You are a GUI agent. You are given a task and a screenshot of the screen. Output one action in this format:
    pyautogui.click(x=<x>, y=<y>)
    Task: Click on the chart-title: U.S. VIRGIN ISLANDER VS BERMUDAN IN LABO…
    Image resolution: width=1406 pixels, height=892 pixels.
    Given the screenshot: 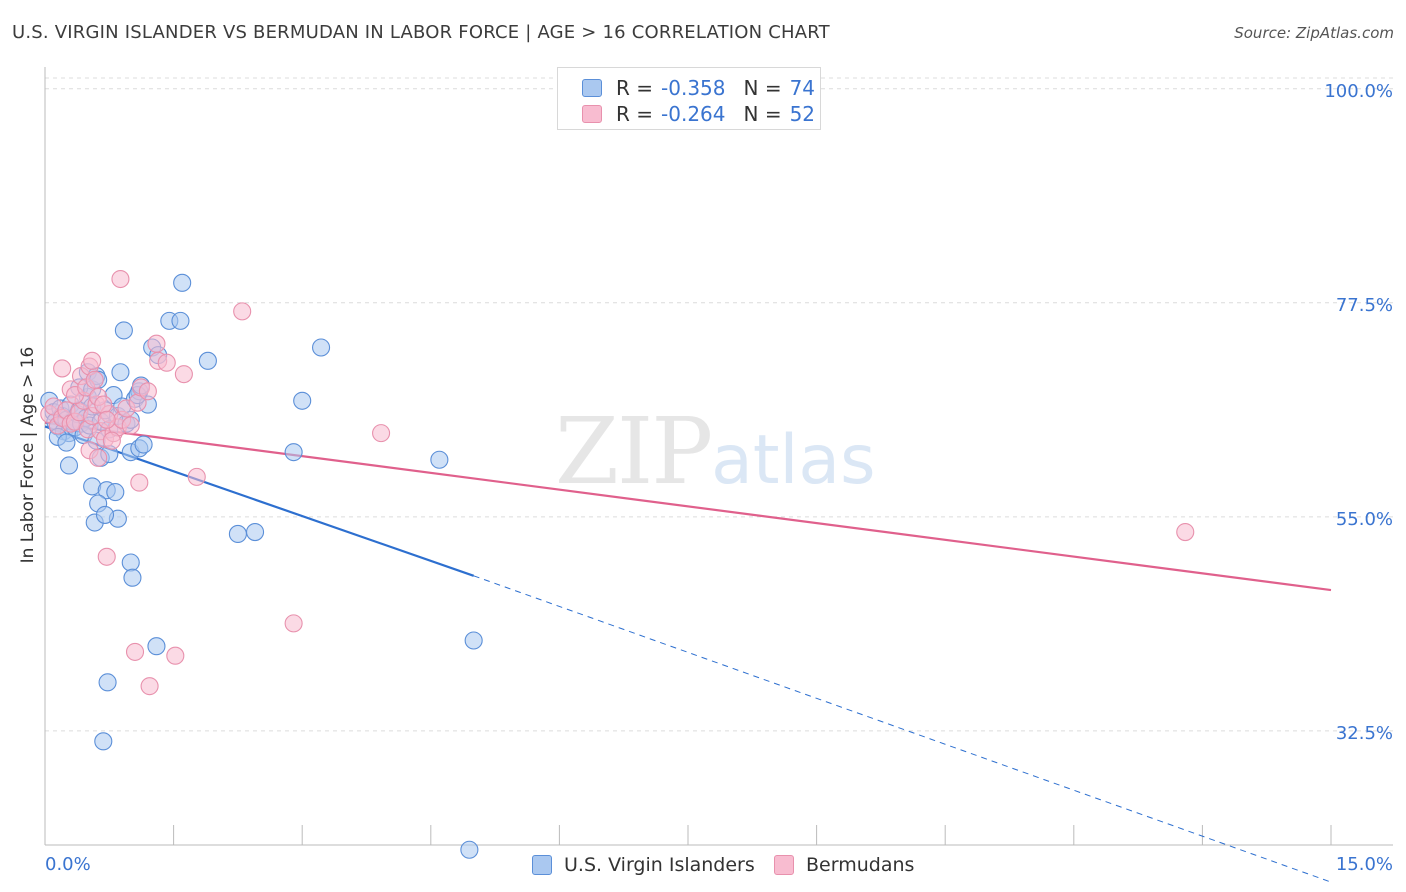 What is the action you would take?
    pyautogui.click(x=421, y=32)
    